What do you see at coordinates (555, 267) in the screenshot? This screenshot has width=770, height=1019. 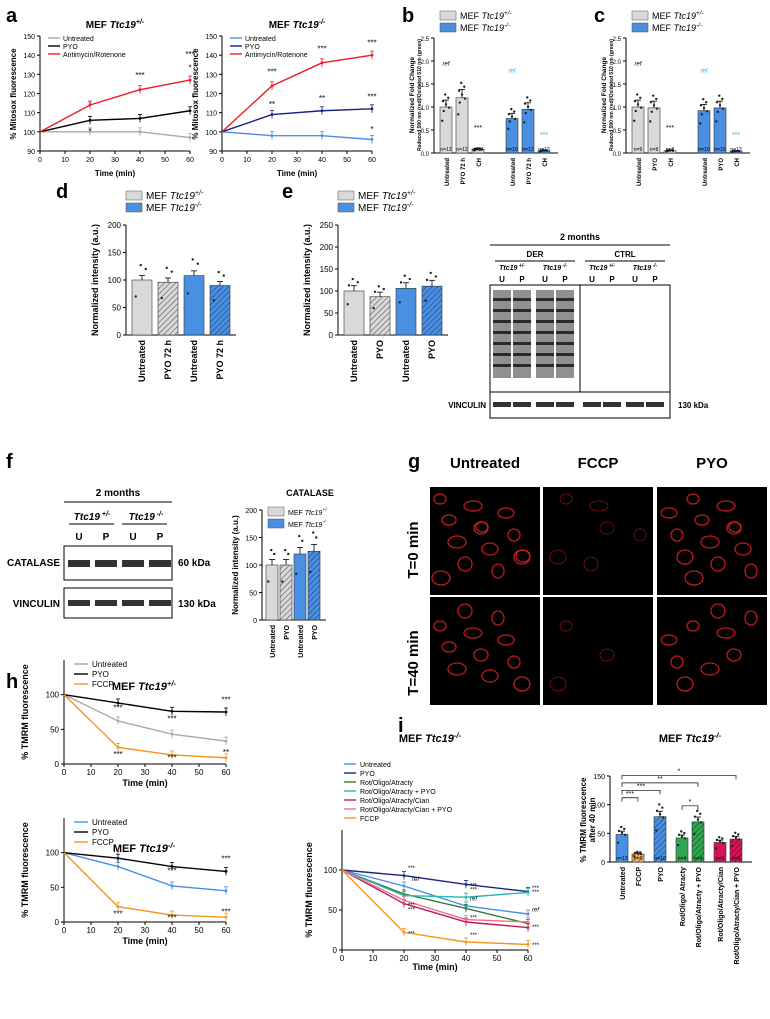 I see `e-genotype-label: Ttc19 -/-` at bounding box center [555, 267].